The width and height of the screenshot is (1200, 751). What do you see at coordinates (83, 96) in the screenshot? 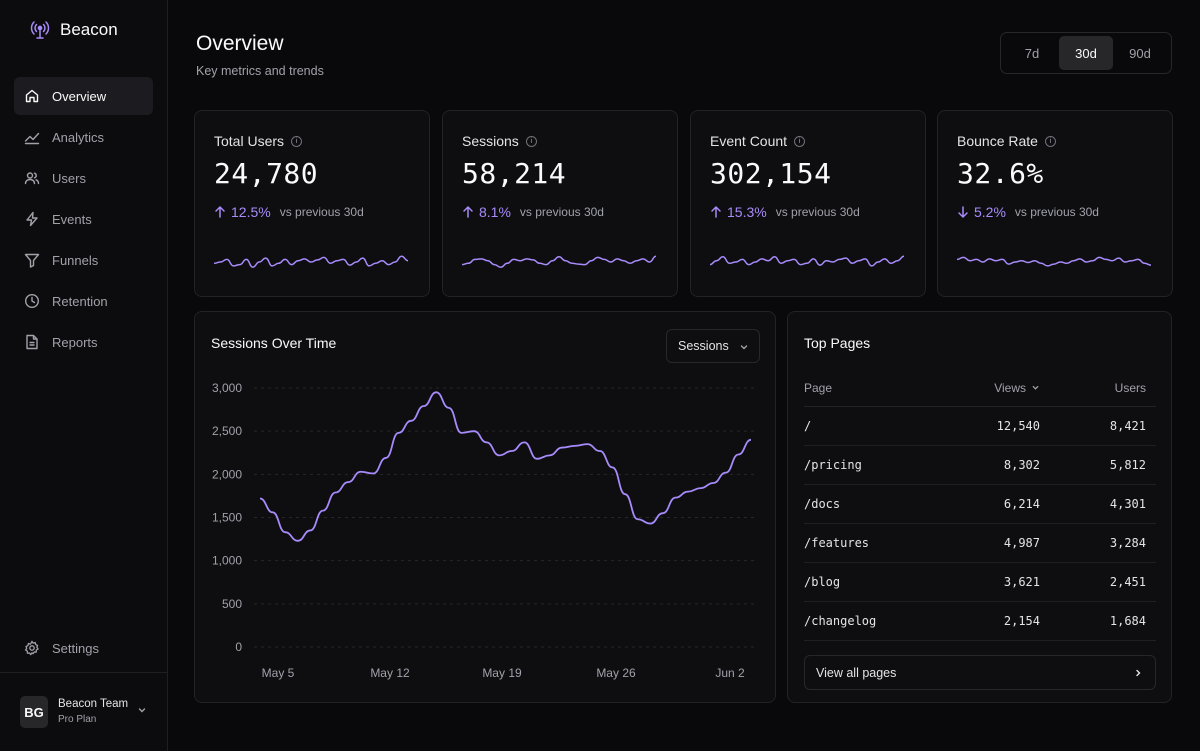
I see `sidebar-item-overview: Overview` at bounding box center [83, 96].